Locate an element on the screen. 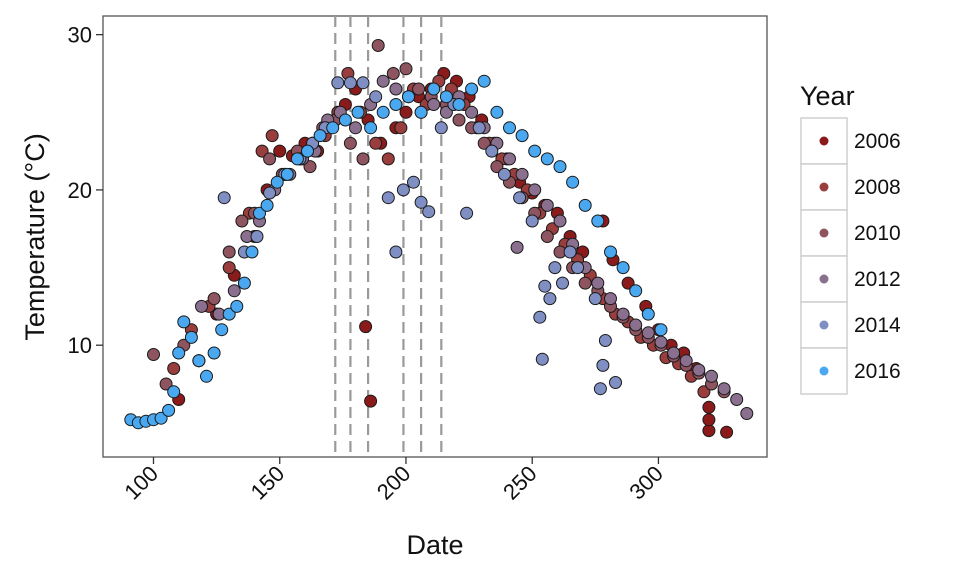  y-tick-label: 20 is located at coordinates (80, 190).